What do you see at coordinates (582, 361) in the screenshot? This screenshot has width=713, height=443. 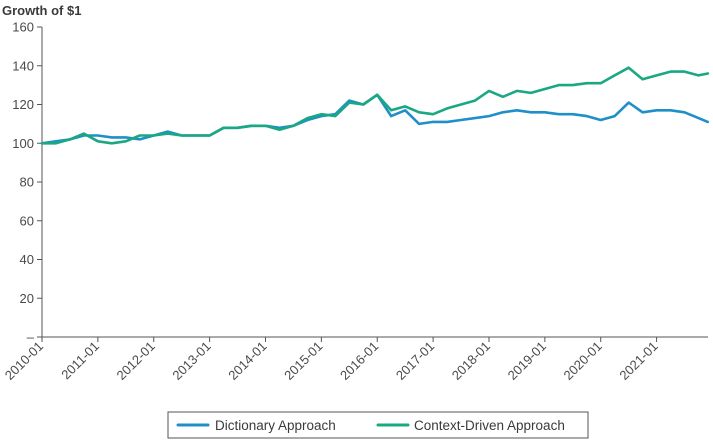 I see `x-tick-label: 2020-01` at bounding box center [582, 361].